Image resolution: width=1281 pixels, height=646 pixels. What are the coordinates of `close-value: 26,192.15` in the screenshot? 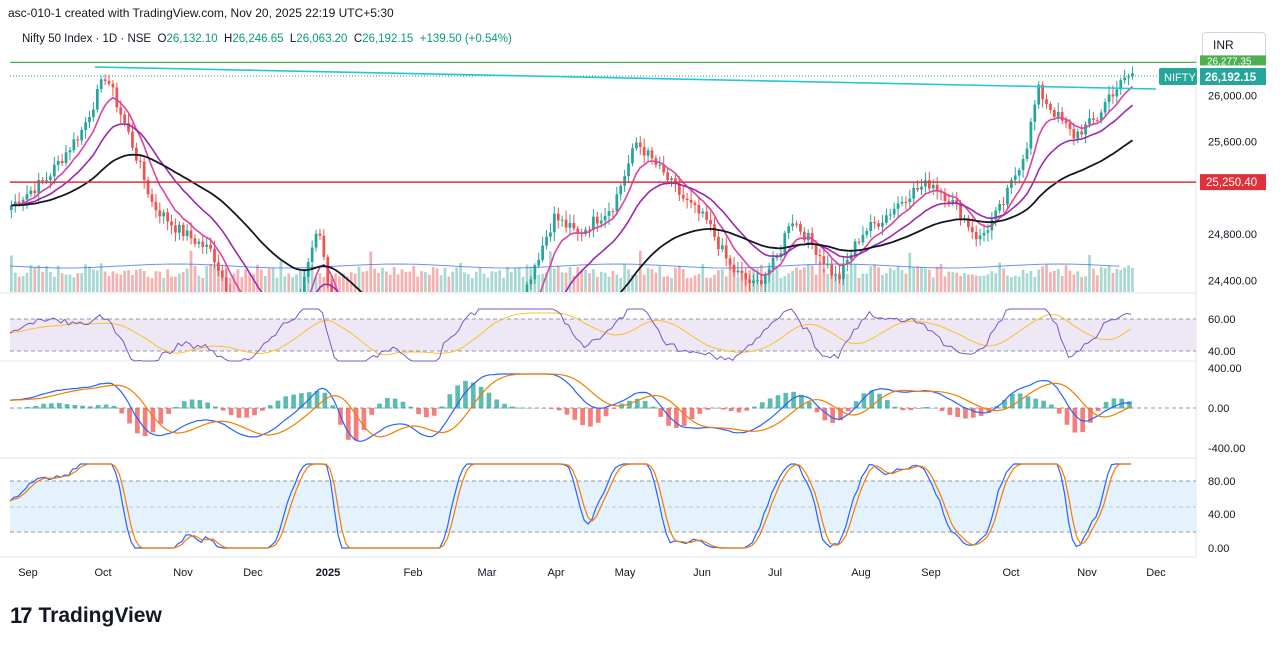 It's located at (388, 39).